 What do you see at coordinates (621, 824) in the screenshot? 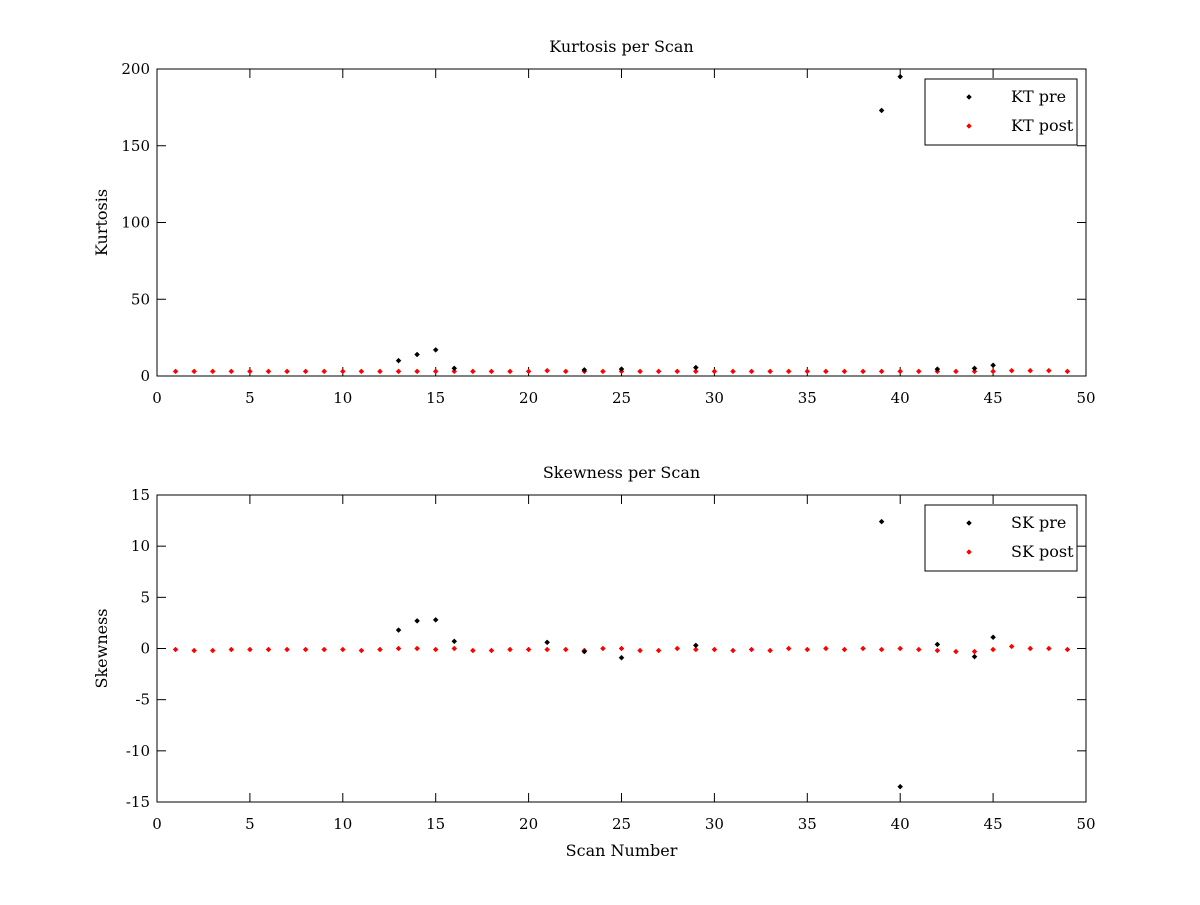
I see `x-tick-label: 25` at bounding box center [621, 824].